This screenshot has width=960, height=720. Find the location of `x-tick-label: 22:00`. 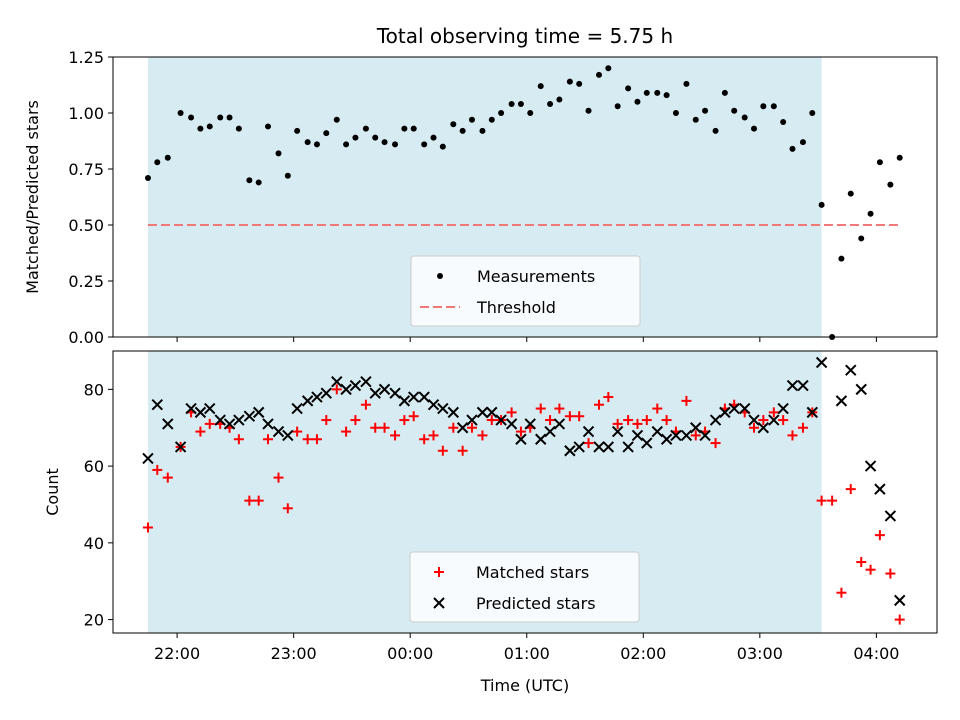

x-tick-label: 22:00 is located at coordinates (177, 653).